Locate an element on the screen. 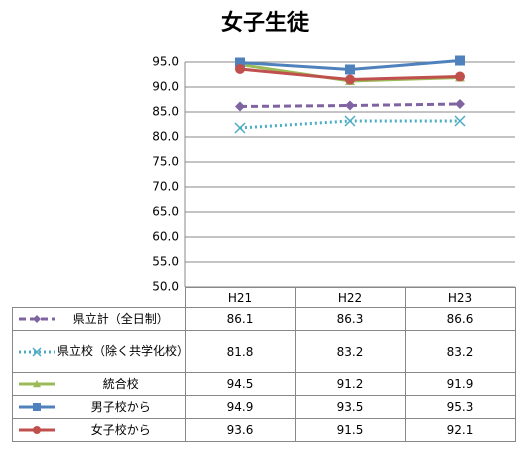  y-tick-label: 75.0 is located at coordinates (165, 162).